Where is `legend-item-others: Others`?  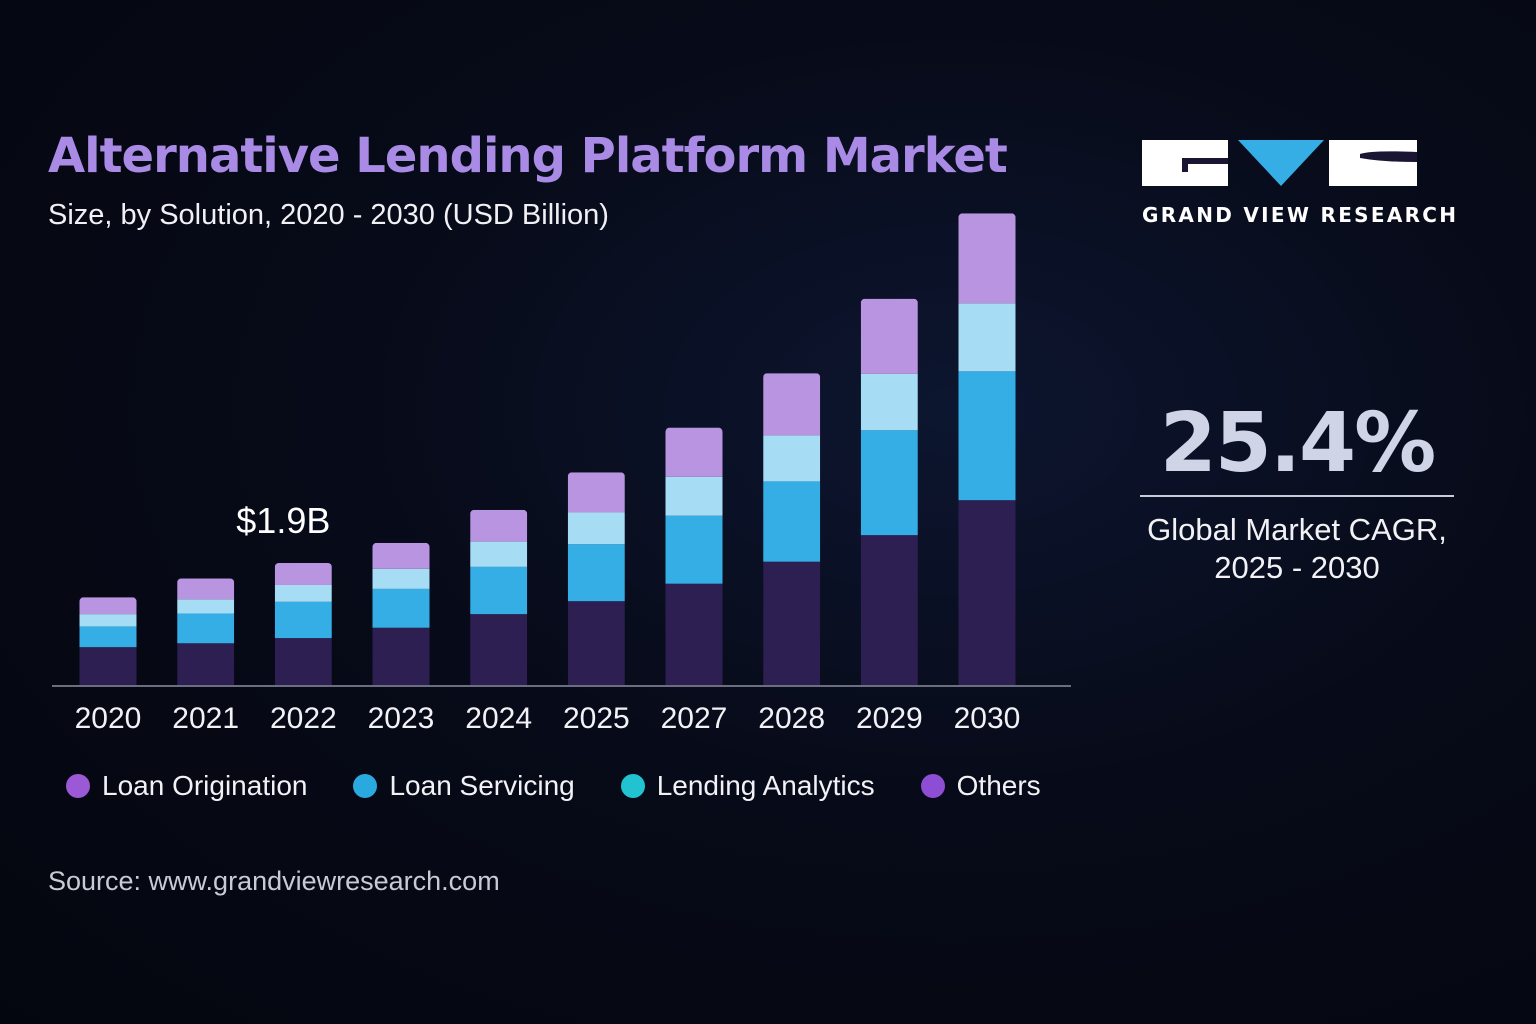
legend-item-others: Others is located at coordinates (980, 786).